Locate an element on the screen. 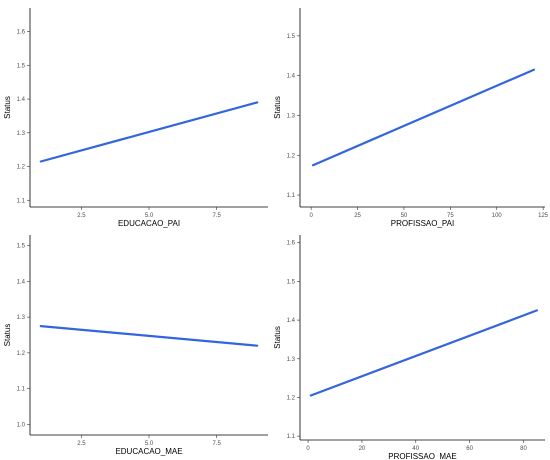 The width and height of the screenshot is (550, 460). panel-educacao-pai-y-tick-label: 1.1 is located at coordinates (21, 201).